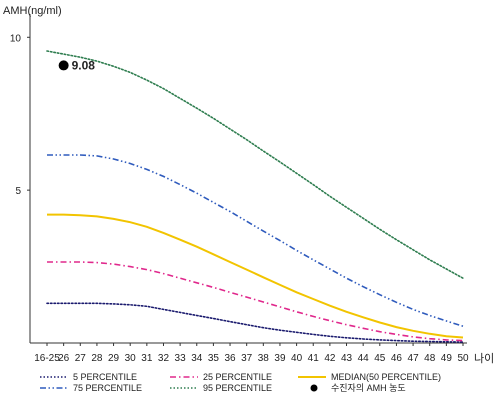 This screenshot has height=400, width=500. Describe the element at coordinates (114, 358) in the screenshot. I see `x-tick-label: 29` at that location.